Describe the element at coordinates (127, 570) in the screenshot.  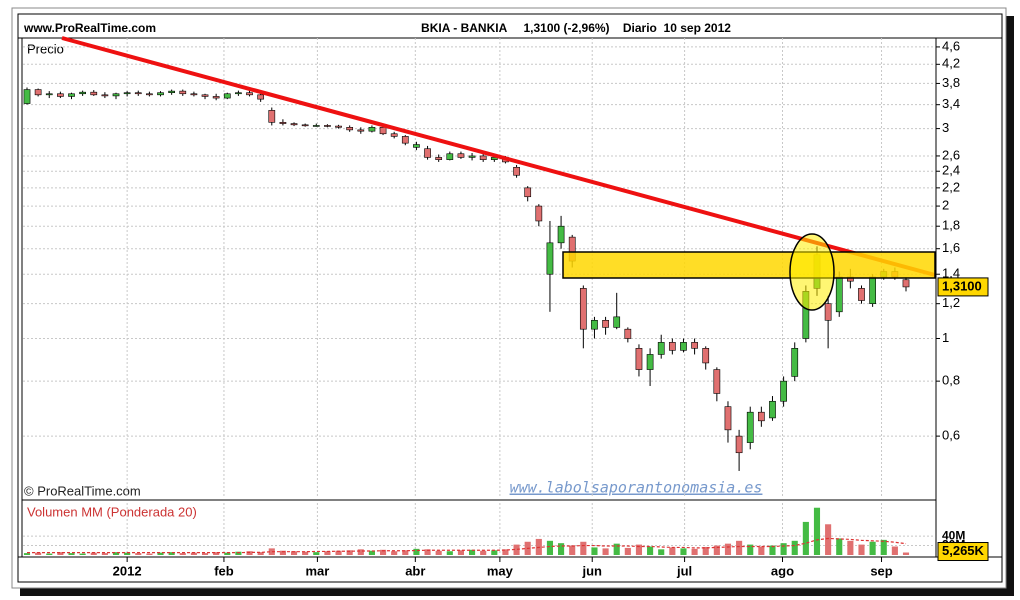
I see `x-tick-label: 2012` at that location.